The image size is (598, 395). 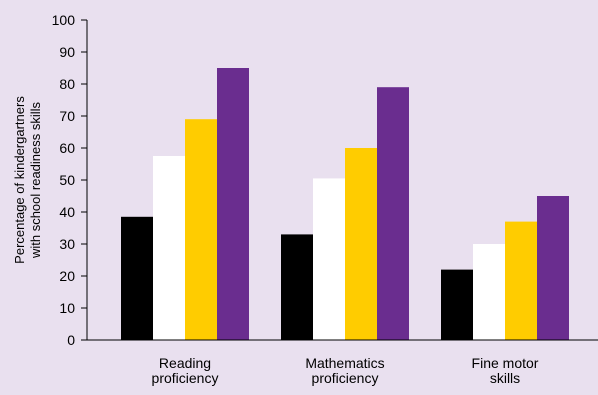 I want to click on y-axis-ticks: 0 10 20 30 40 50 60 70 80 90 100, so click(x=69, y=180).